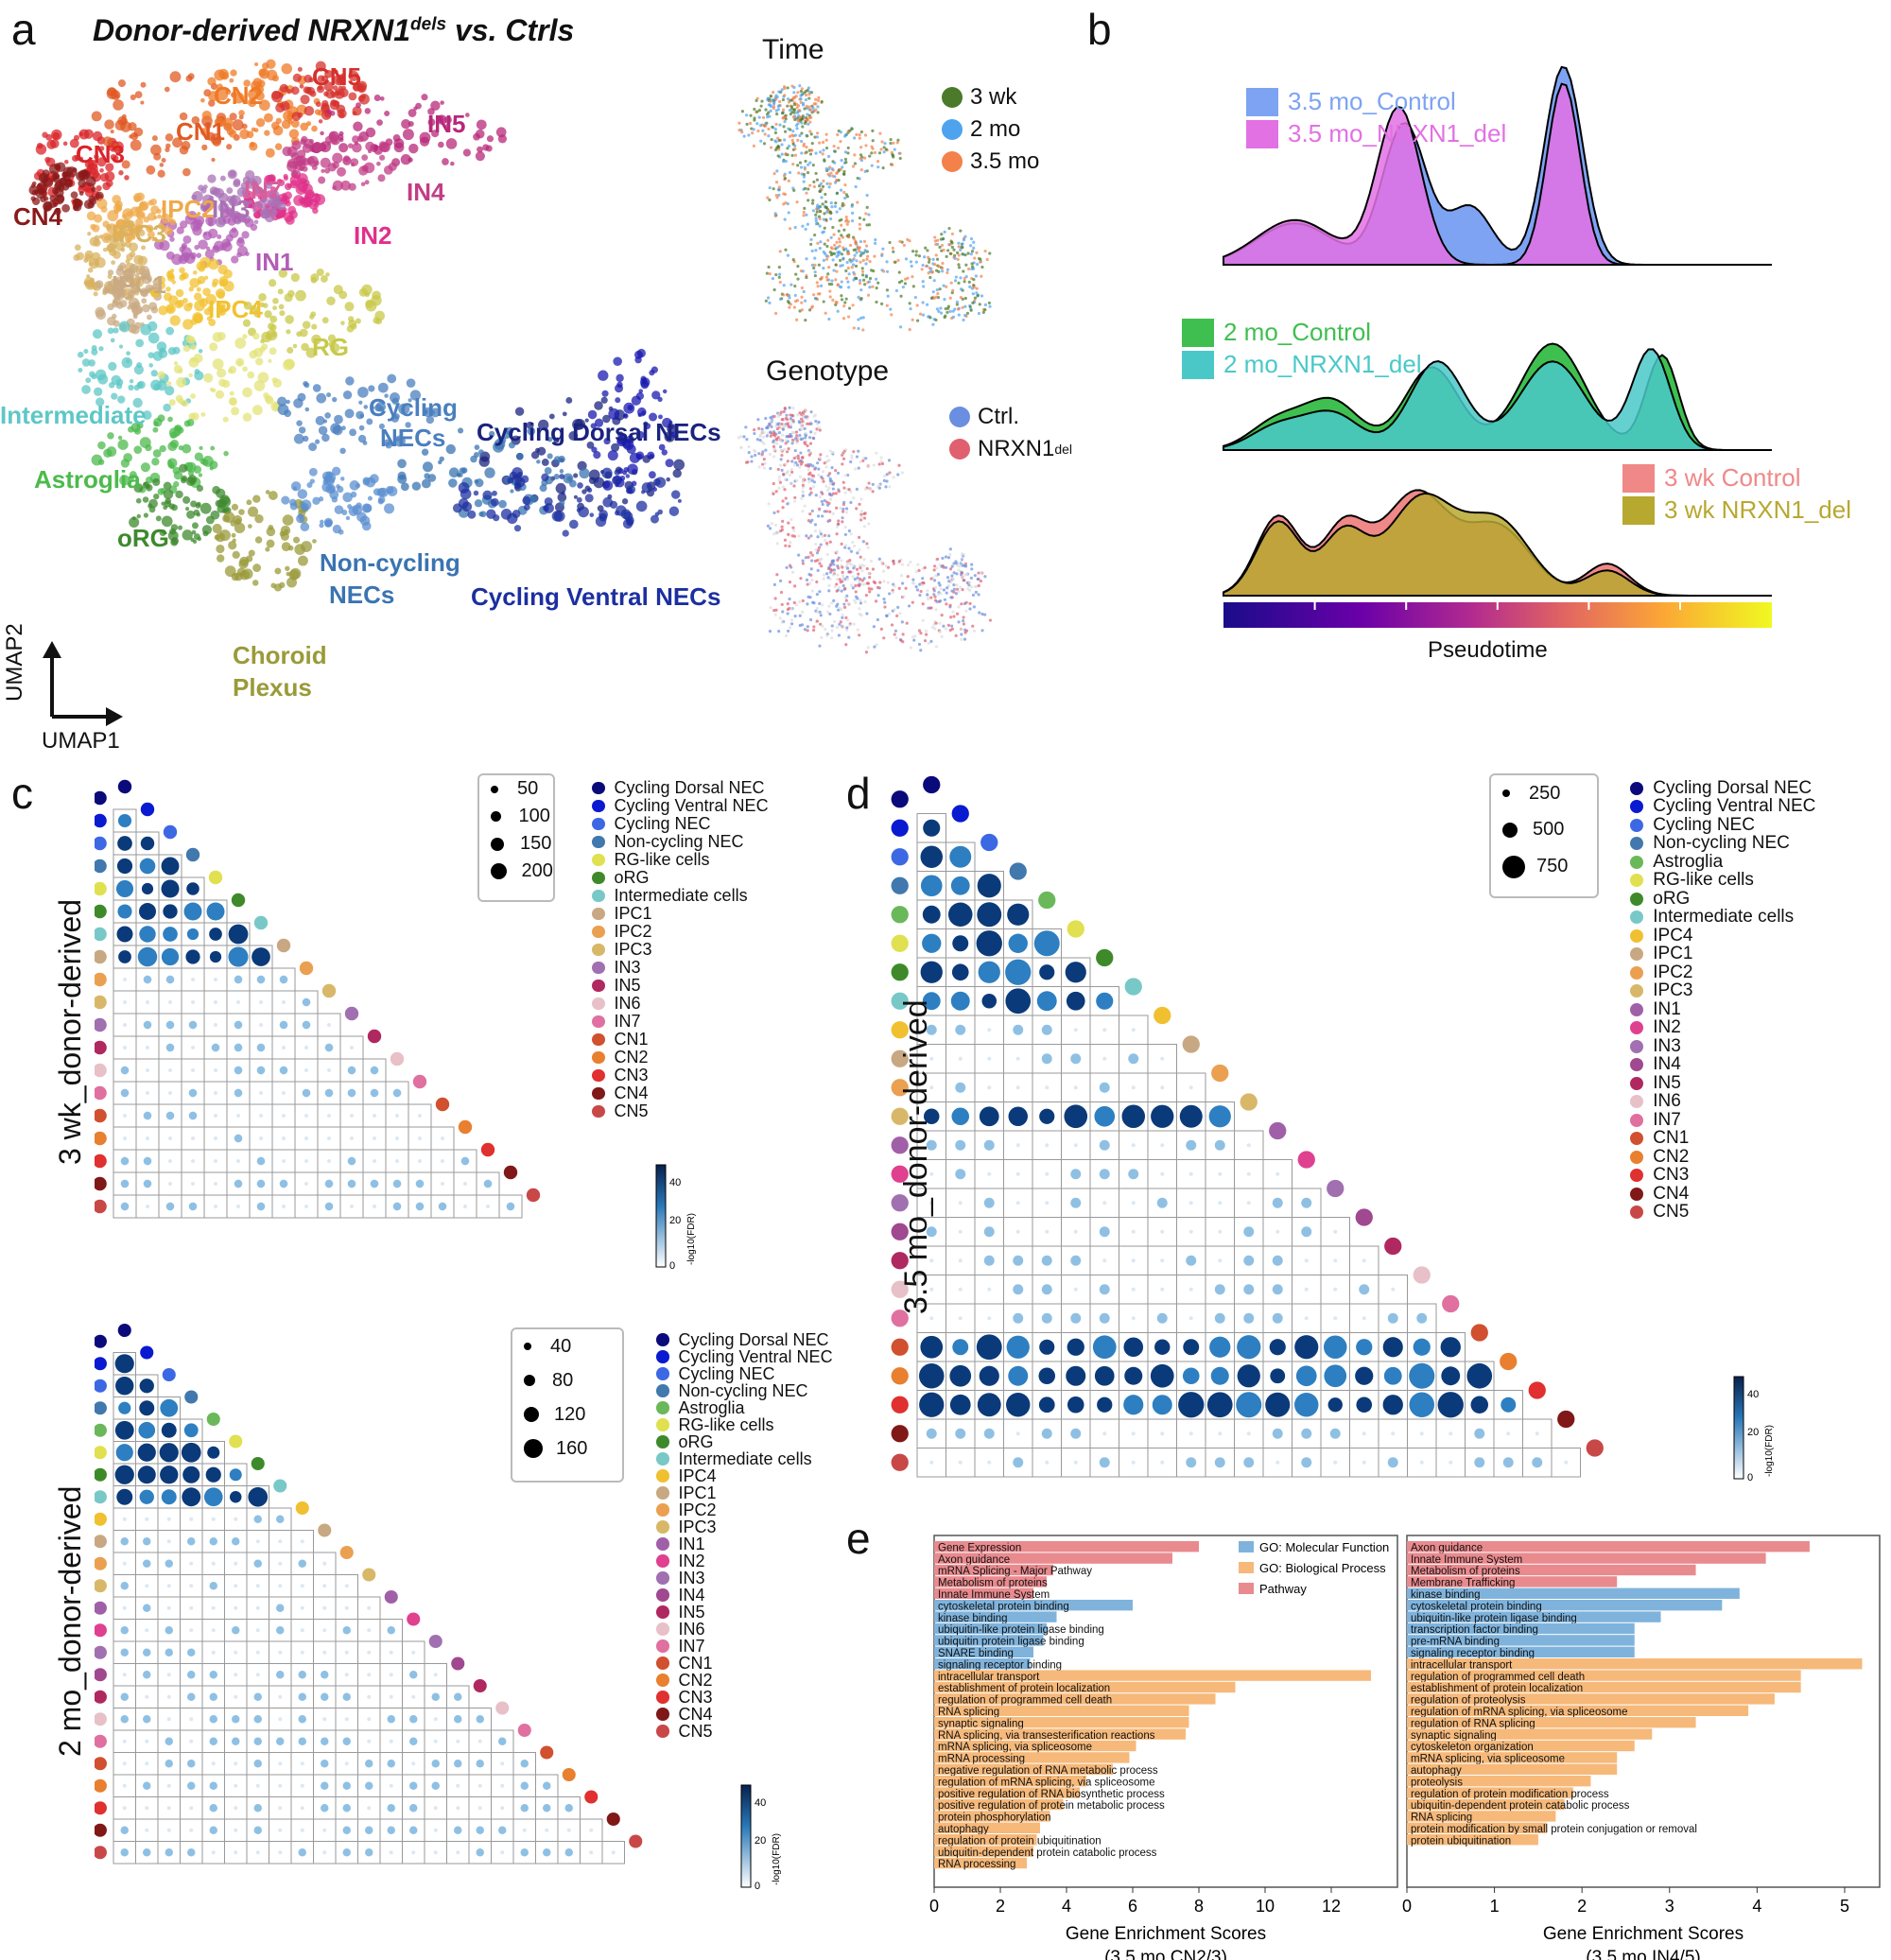 This screenshot has width=1891, height=1960. I want to click on umap-cluster-label: Cycling Dorsal NECs, so click(599, 432).